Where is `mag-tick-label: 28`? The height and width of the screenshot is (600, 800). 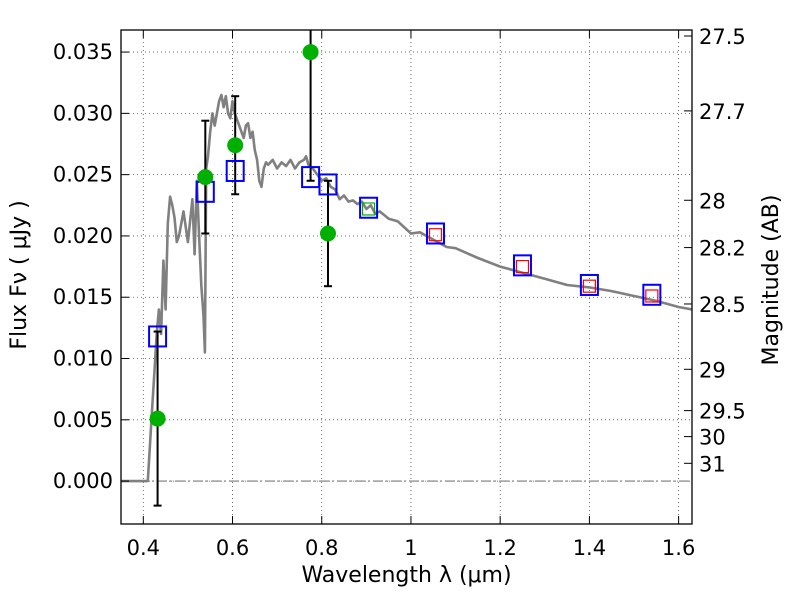
mag-tick-label: 28 is located at coordinates (712, 201).